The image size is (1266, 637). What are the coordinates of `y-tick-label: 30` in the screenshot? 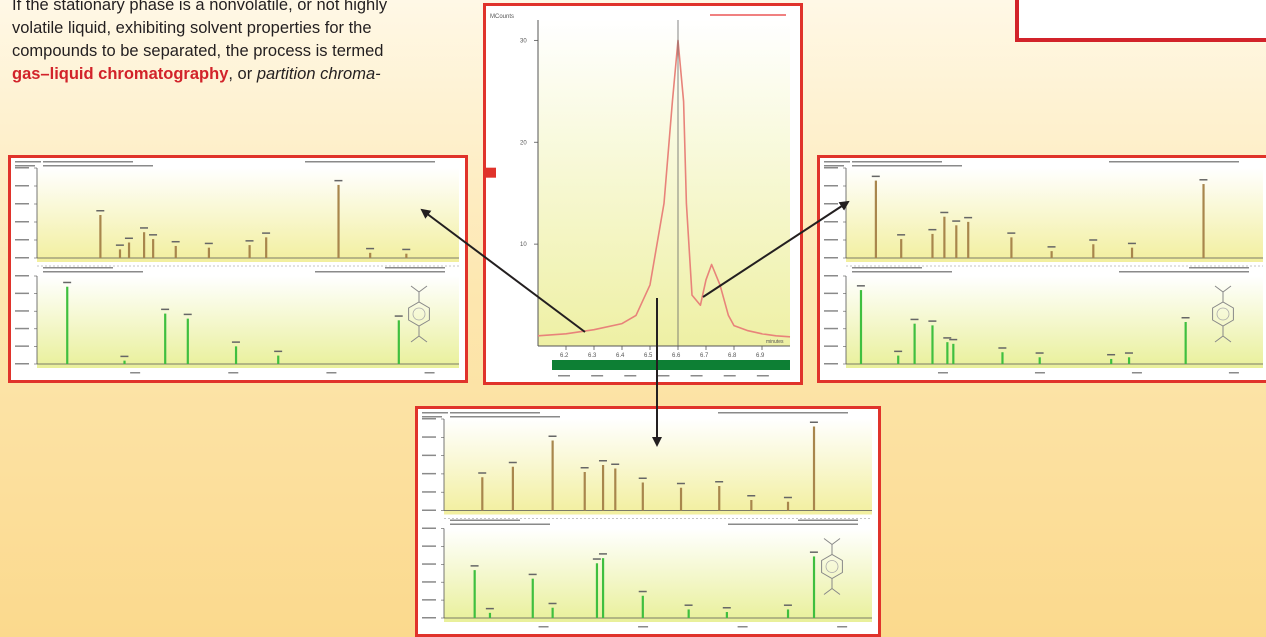 It's located at (523, 41).